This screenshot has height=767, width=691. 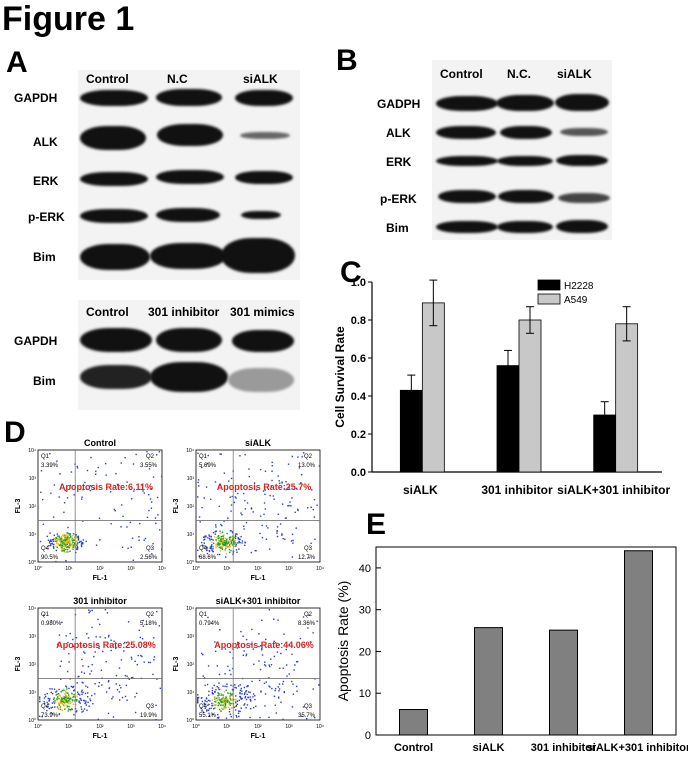 What do you see at coordinates (307, 558) in the screenshot?
I see `flow-q3-value: 12.7%` at bounding box center [307, 558].